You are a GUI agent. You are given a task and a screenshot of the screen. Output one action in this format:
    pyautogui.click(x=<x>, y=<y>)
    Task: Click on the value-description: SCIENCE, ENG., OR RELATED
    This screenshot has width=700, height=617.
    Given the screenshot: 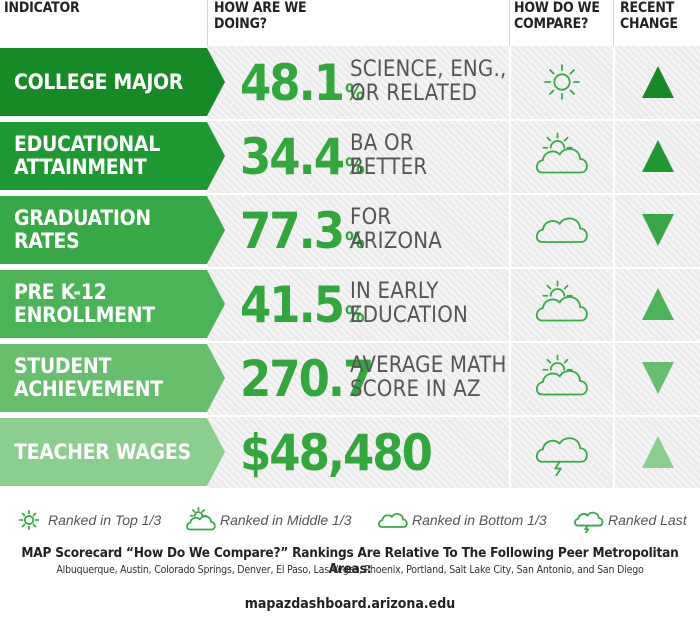 What is the action you would take?
    pyautogui.click(x=428, y=81)
    